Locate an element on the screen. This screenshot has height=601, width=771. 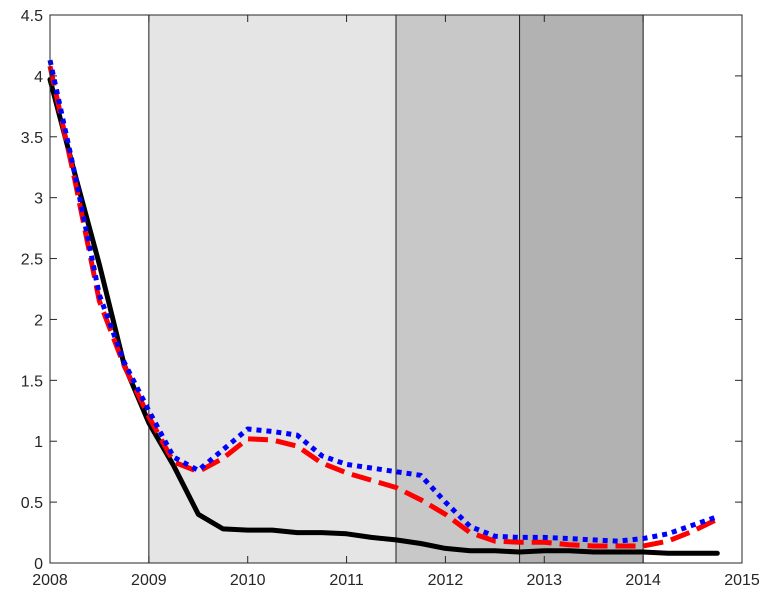
x-tick-label: 2013 is located at coordinates (544, 580).